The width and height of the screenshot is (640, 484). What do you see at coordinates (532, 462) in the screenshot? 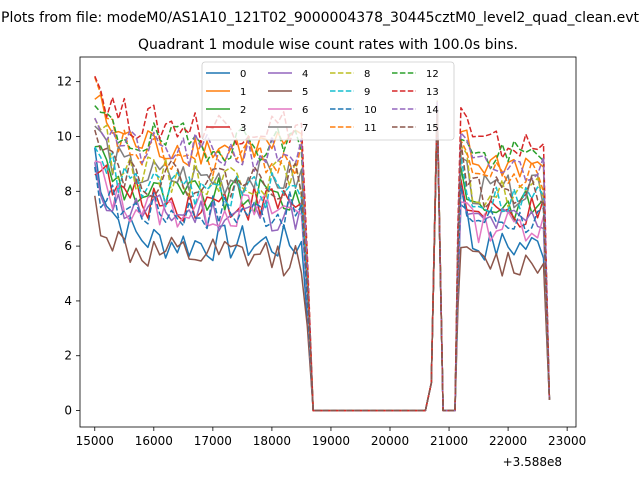
I see `x-offset-label: +3.588e8` at bounding box center [532, 462].